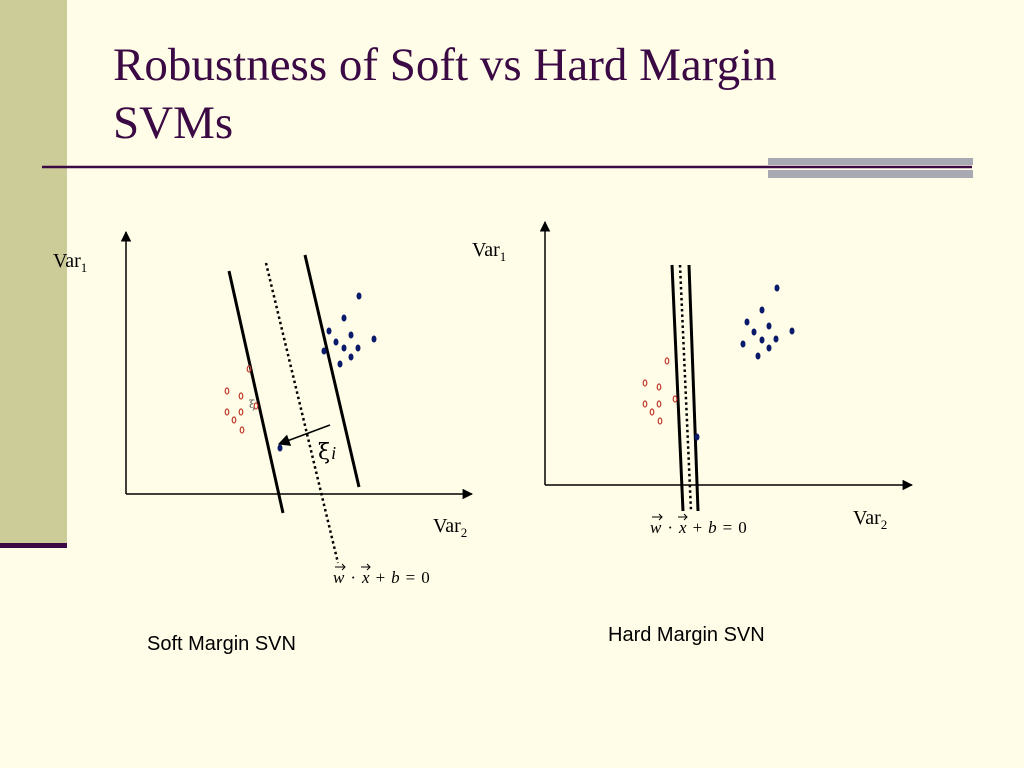 The image size is (1024, 768). What do you see at coordinates (332, 371) in the screenshot?
I see `soft-margin-line-right` at bounding box center [332, 371].